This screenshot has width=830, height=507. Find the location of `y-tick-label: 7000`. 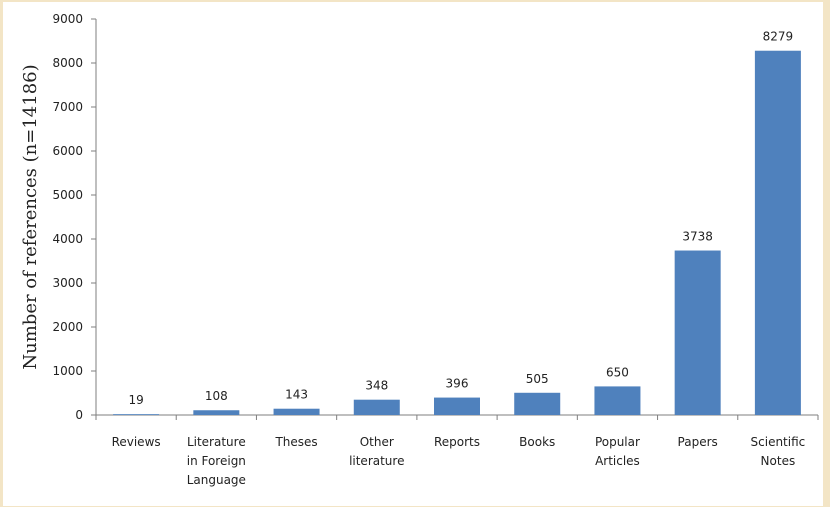

y-tick-label: 7000 is located at coordinates (67, 107).